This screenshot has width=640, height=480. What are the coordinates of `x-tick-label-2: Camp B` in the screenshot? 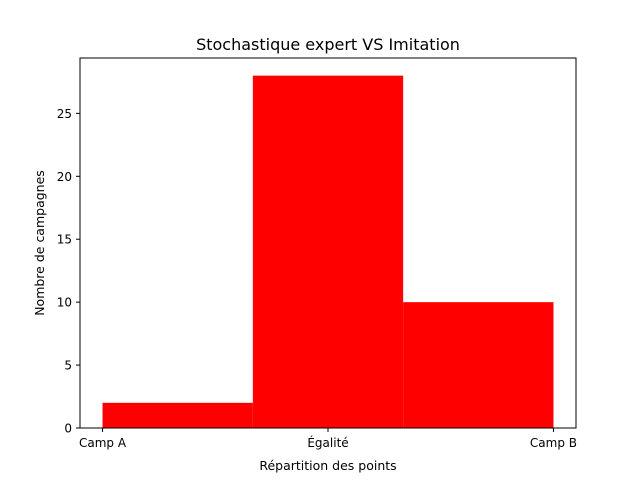 It's located at (553, 443).